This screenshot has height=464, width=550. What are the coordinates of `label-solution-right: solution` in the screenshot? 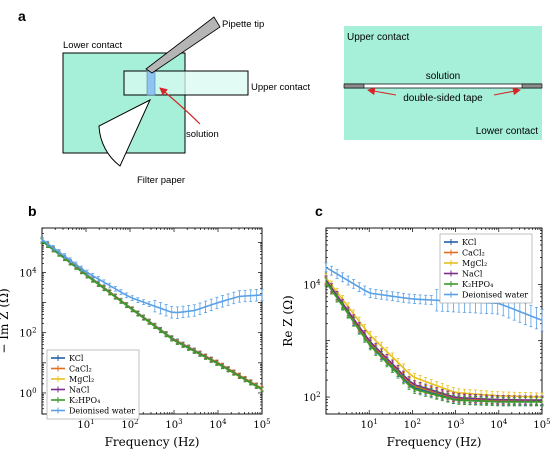 It's located at (443, 76).